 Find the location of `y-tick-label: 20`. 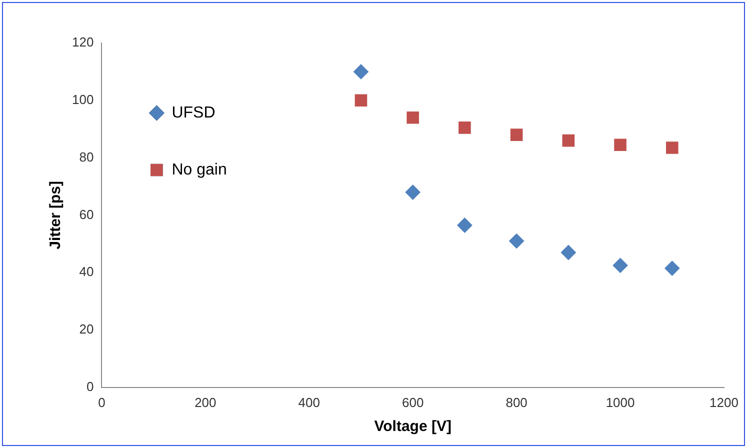

y-tick-label: 20 is located at coordinates (86, 329).